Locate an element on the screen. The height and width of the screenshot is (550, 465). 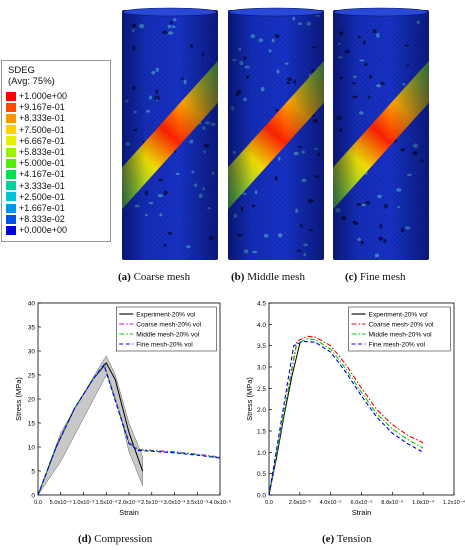
legend-value: +8.333e-01 is located at coordinates (42, 118).